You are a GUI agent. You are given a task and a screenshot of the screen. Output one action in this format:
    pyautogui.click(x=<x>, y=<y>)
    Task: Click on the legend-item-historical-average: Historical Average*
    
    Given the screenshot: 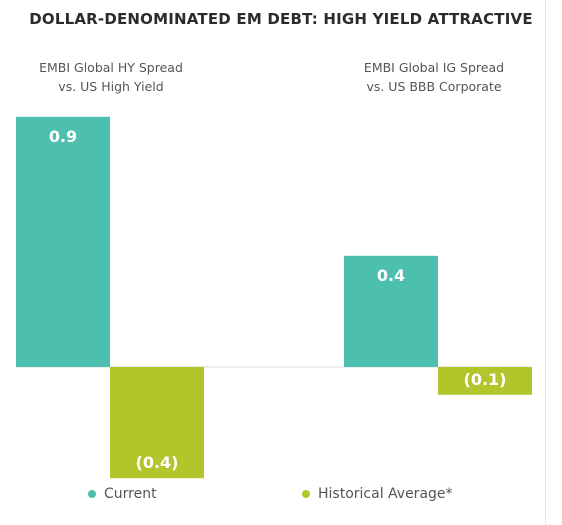 What is the action you would take?
    pyautogui.click(x=377, y=494)
    